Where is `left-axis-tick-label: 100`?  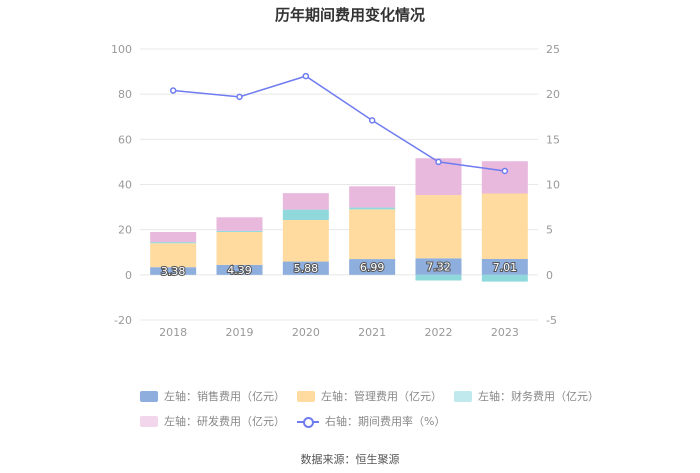 left-axis-tick-label: 100 is located at coordinates (121, 49).